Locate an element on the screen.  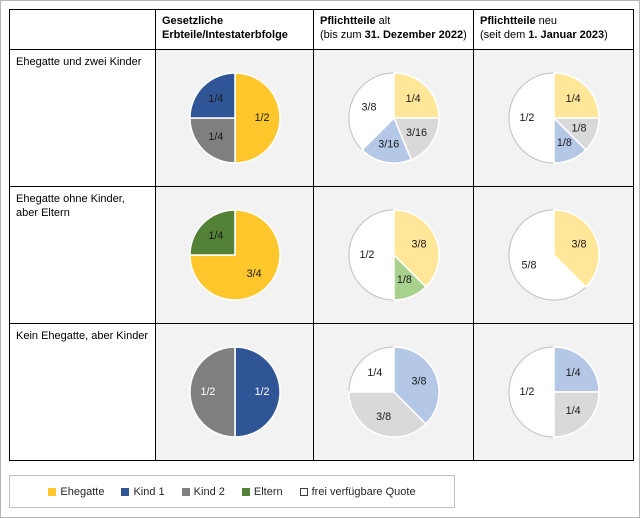
pie-chart: 3/8 1/8 1/2 is located at coordinates (393, 255).